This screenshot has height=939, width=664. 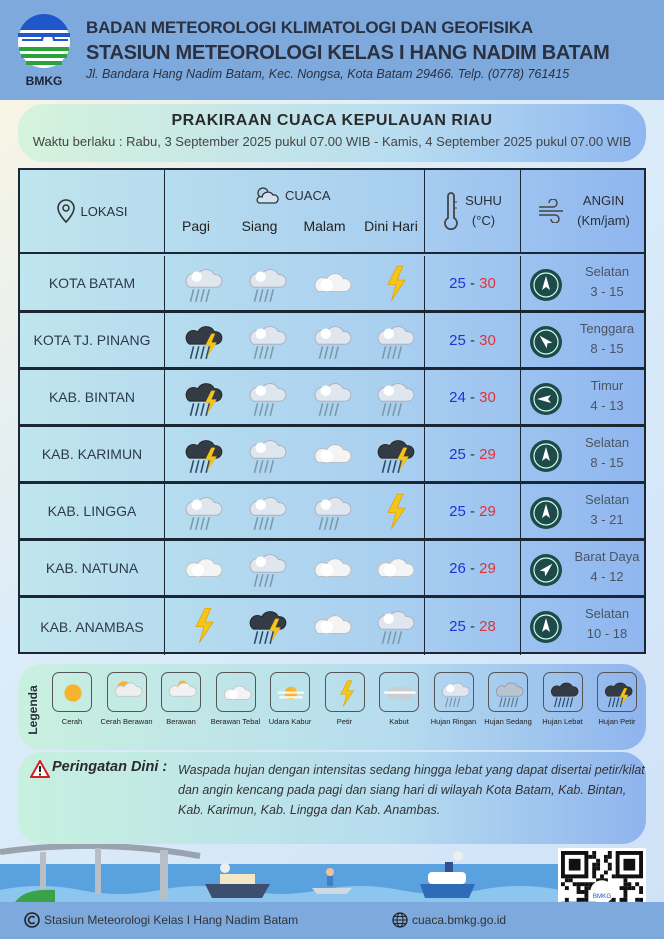 What do you see at coordinates (104, 211) in the screenshot?
I see `header-lokasi-label: LOKASI` at bounding box center [104, 211].